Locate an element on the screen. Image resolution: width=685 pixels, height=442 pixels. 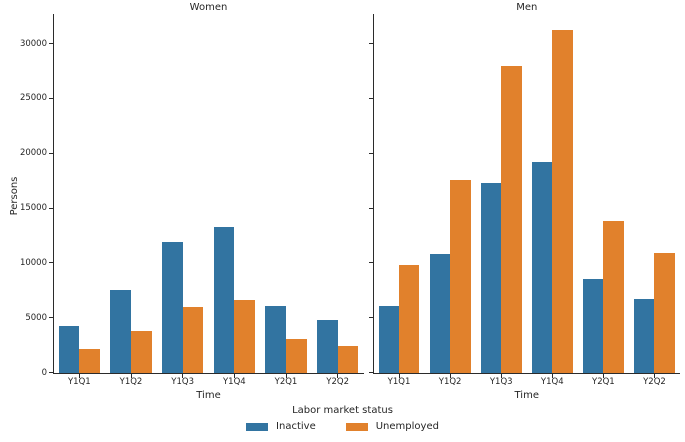
y-tick-label: 20000 is located at coordinates (33, 153).